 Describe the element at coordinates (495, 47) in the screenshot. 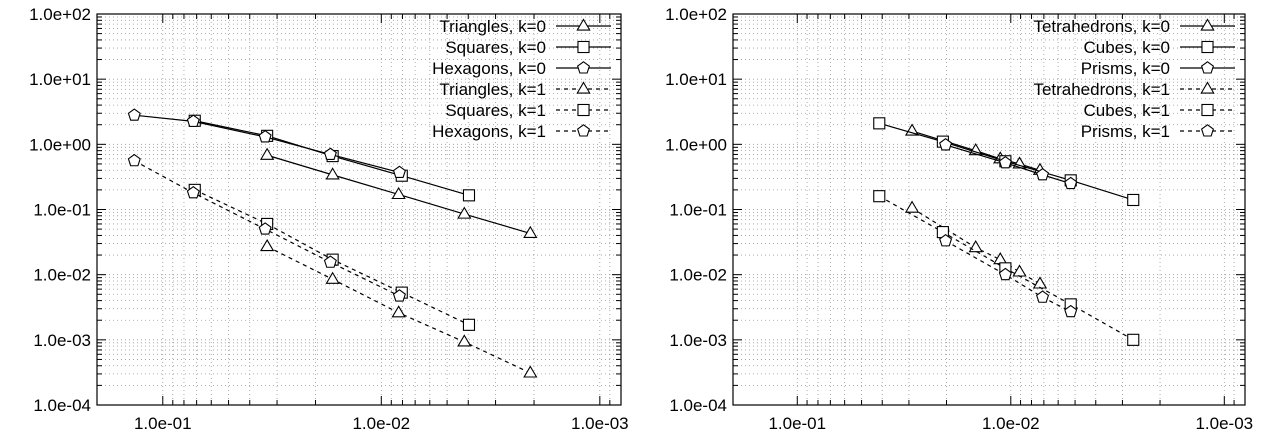

I see `legend-label: Squares, k=0` at that location.